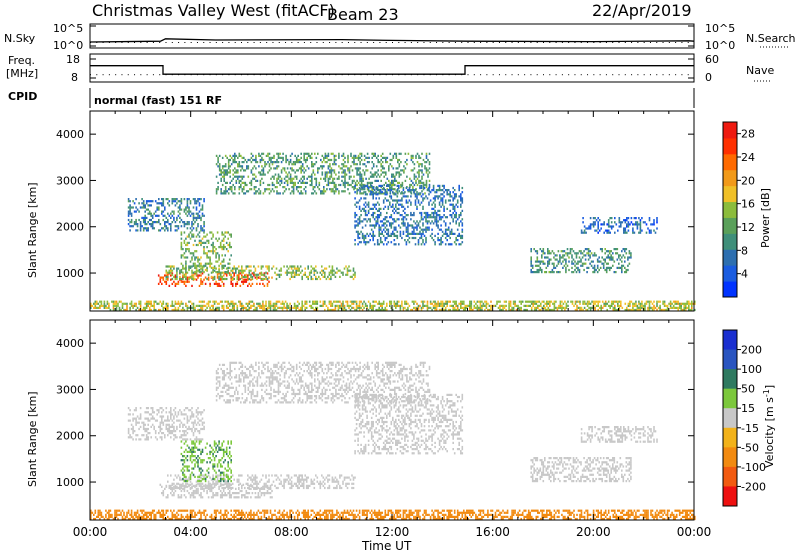 The height and width of the screenshot is (554, 800). Describe the element at coordinates (392, 68) in the screenshot. I see `frequency-panel: 18 8 60 0` at that location.